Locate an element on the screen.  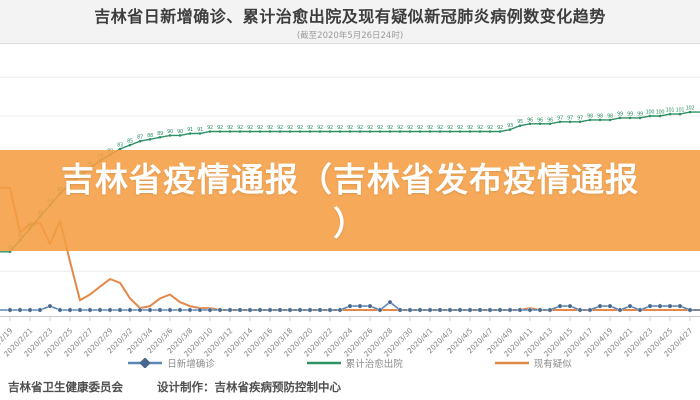
legend-label-daily-new-confirmed: 日新增确诊 is located at coordinates (191, 364).